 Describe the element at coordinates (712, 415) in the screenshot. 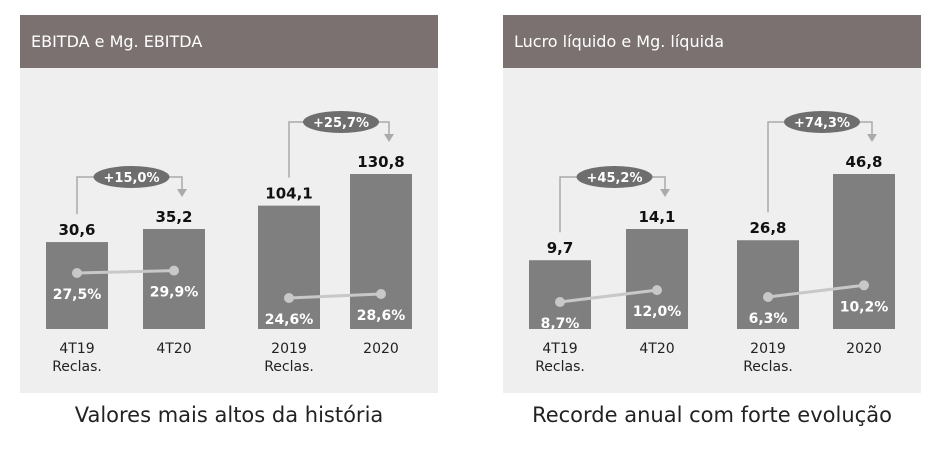

I see `lucro-caption: Recorde anual com forte evolução` at that location.